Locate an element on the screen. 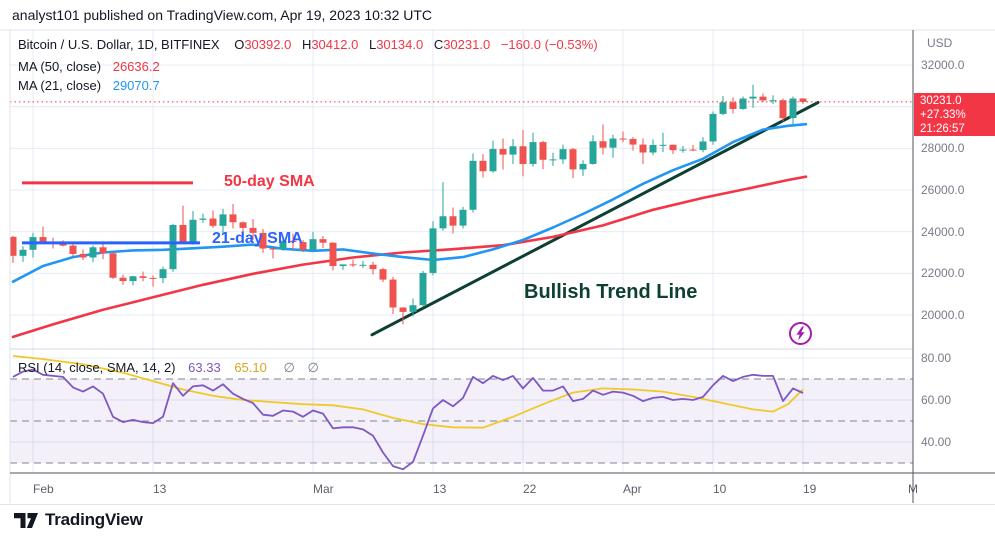  change-percent: +27.33% is located at coordinates (943, 115).